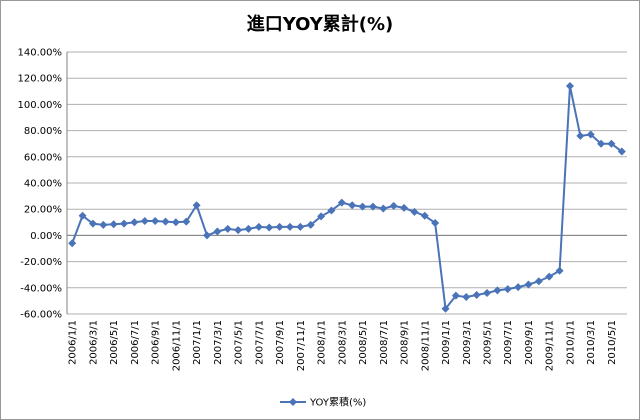 The image size is (640, 420). Describe the element at coordinates (135, 342) in the screenshot. I see `x-tick-label: 2006/7/1` at that location.